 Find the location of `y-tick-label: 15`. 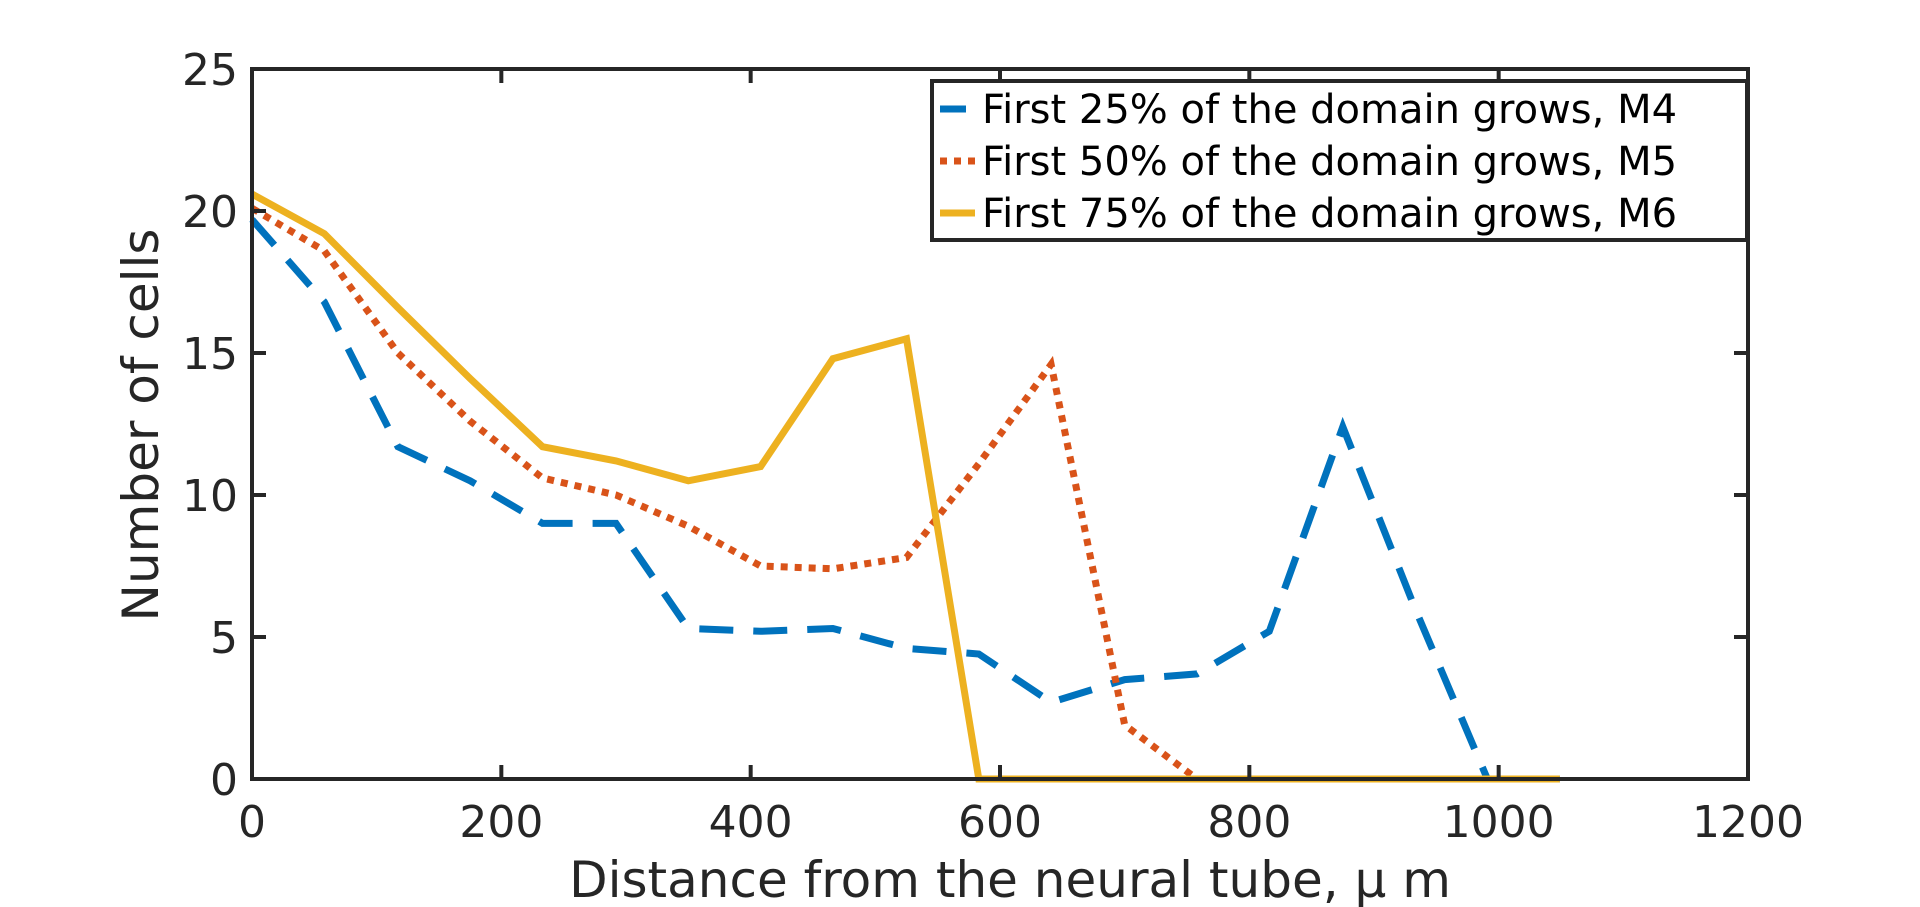

y-tick-label: 15 is located at coordinates (210, 354).